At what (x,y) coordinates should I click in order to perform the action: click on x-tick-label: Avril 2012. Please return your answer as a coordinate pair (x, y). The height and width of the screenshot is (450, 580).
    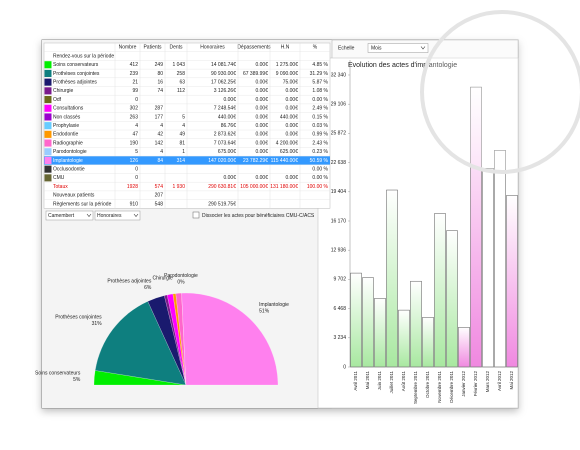
    Looking at the image, I should click on (499, 381).